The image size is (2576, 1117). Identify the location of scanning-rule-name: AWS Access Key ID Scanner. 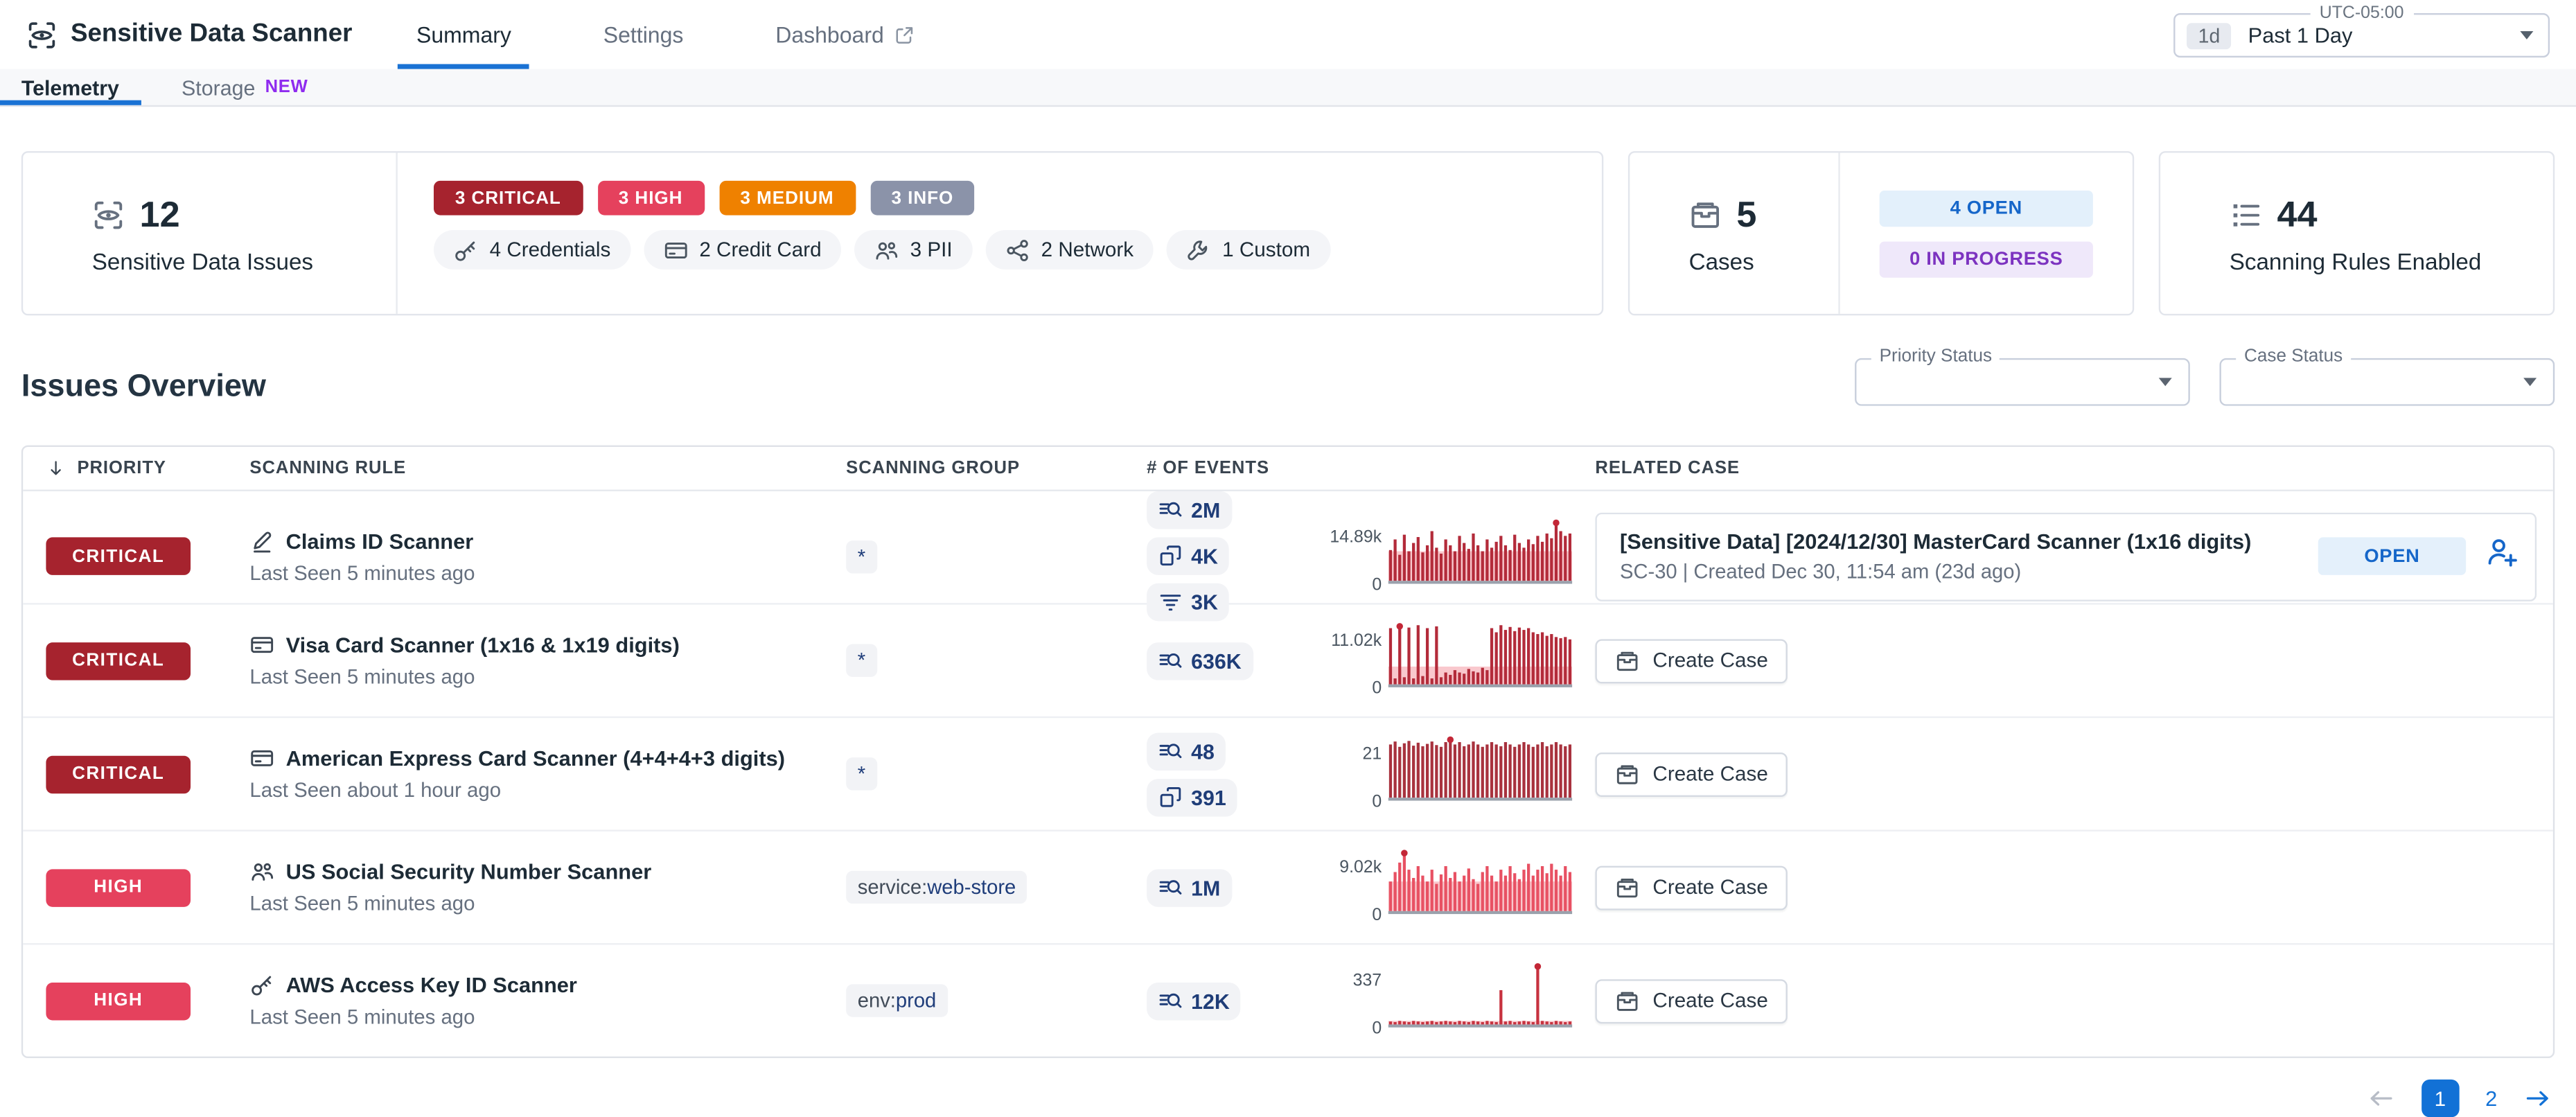
(547, 985).